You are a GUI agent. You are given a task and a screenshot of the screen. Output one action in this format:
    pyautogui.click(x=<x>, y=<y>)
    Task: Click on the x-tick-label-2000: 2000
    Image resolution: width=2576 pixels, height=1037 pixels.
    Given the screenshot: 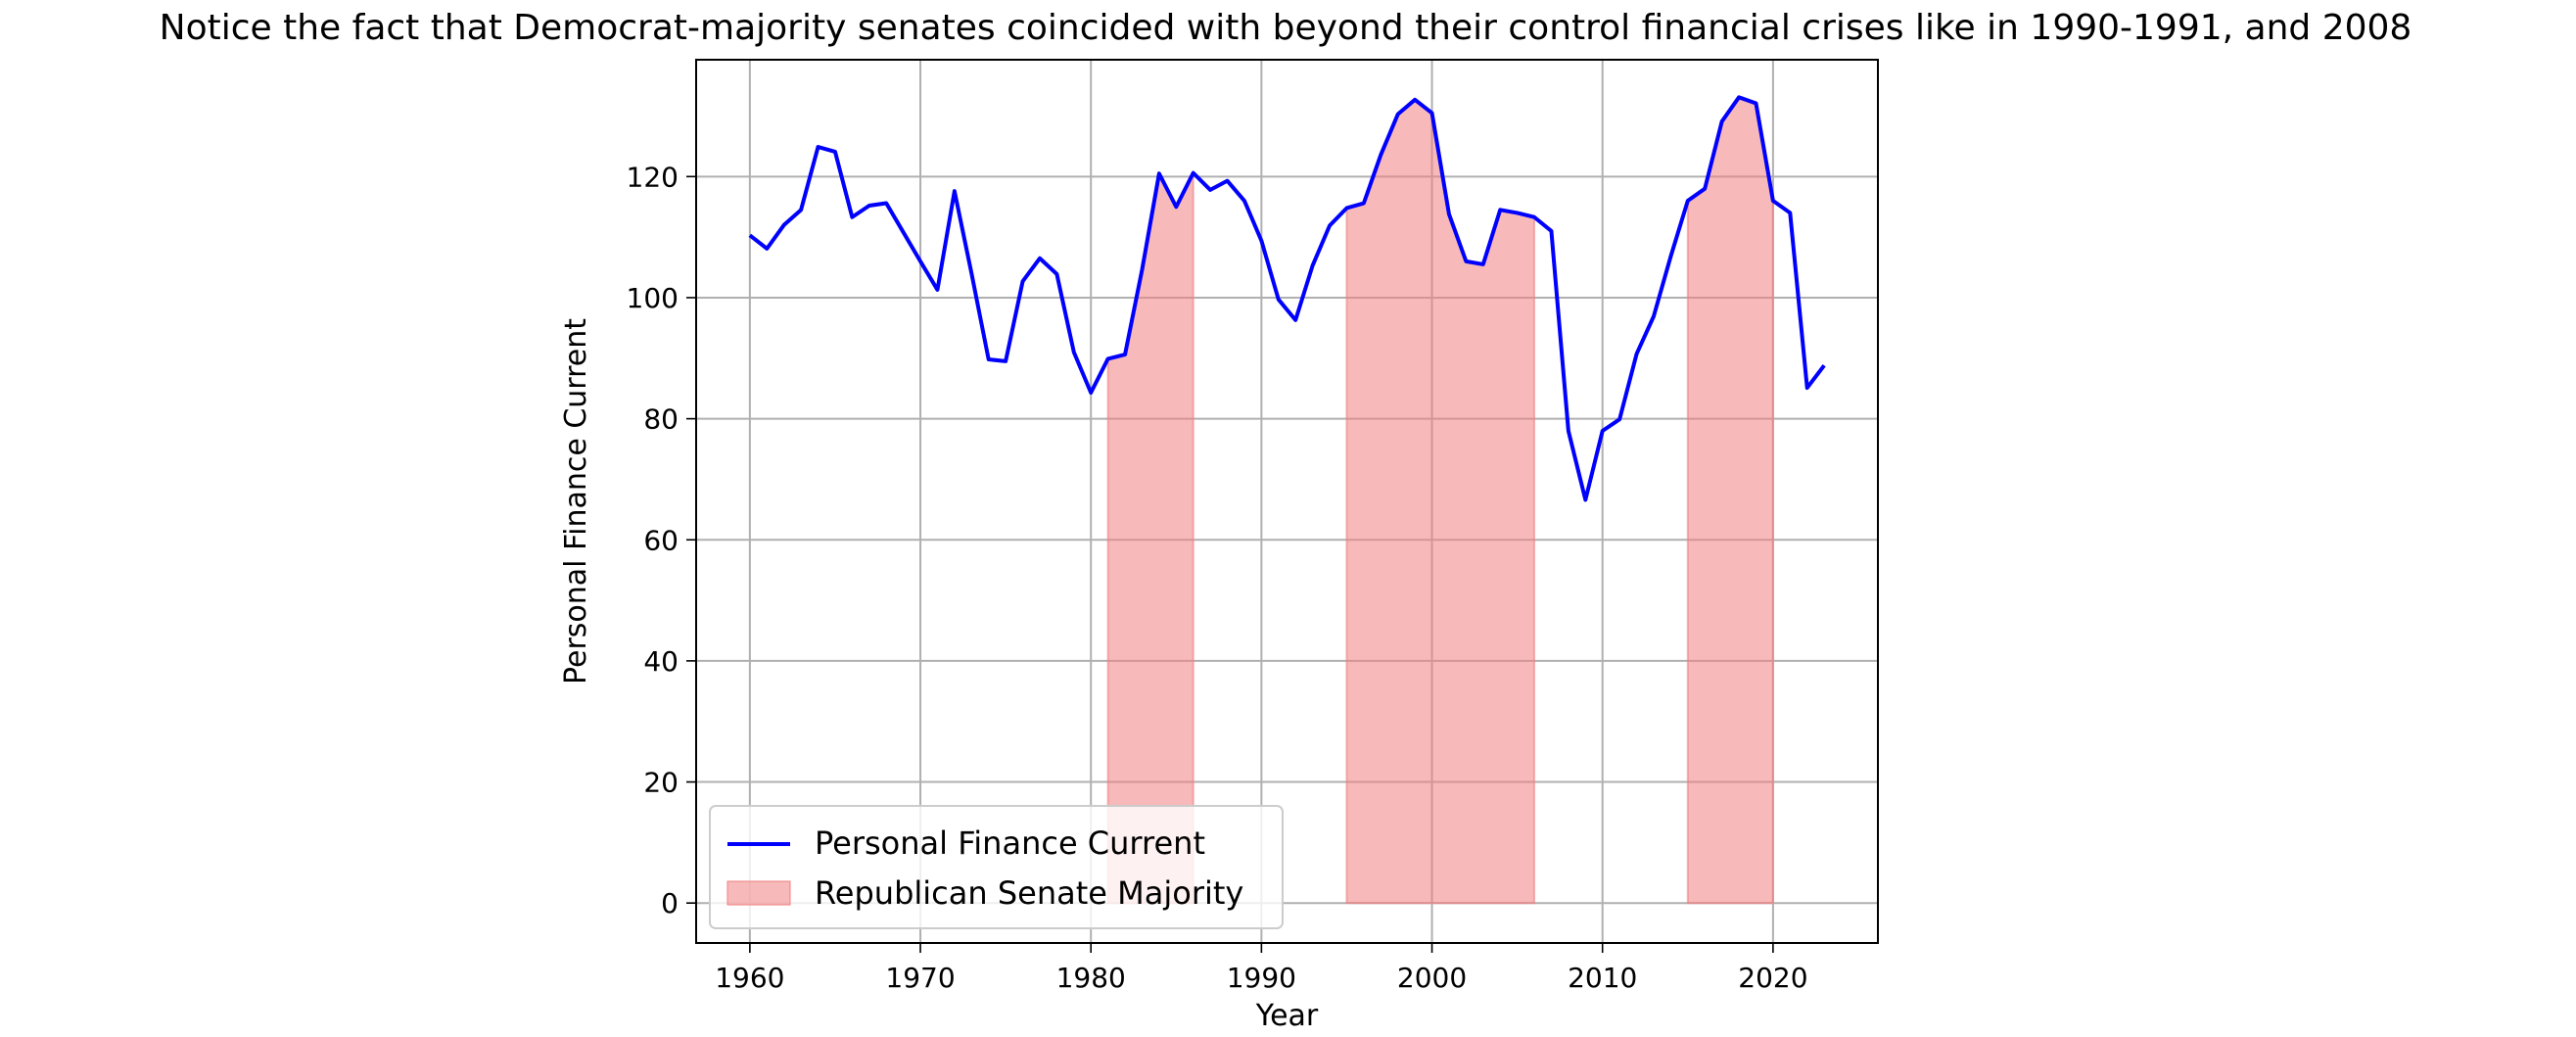 What is the action you would take?
    pyautogui.click(x=1432, y=978)
    